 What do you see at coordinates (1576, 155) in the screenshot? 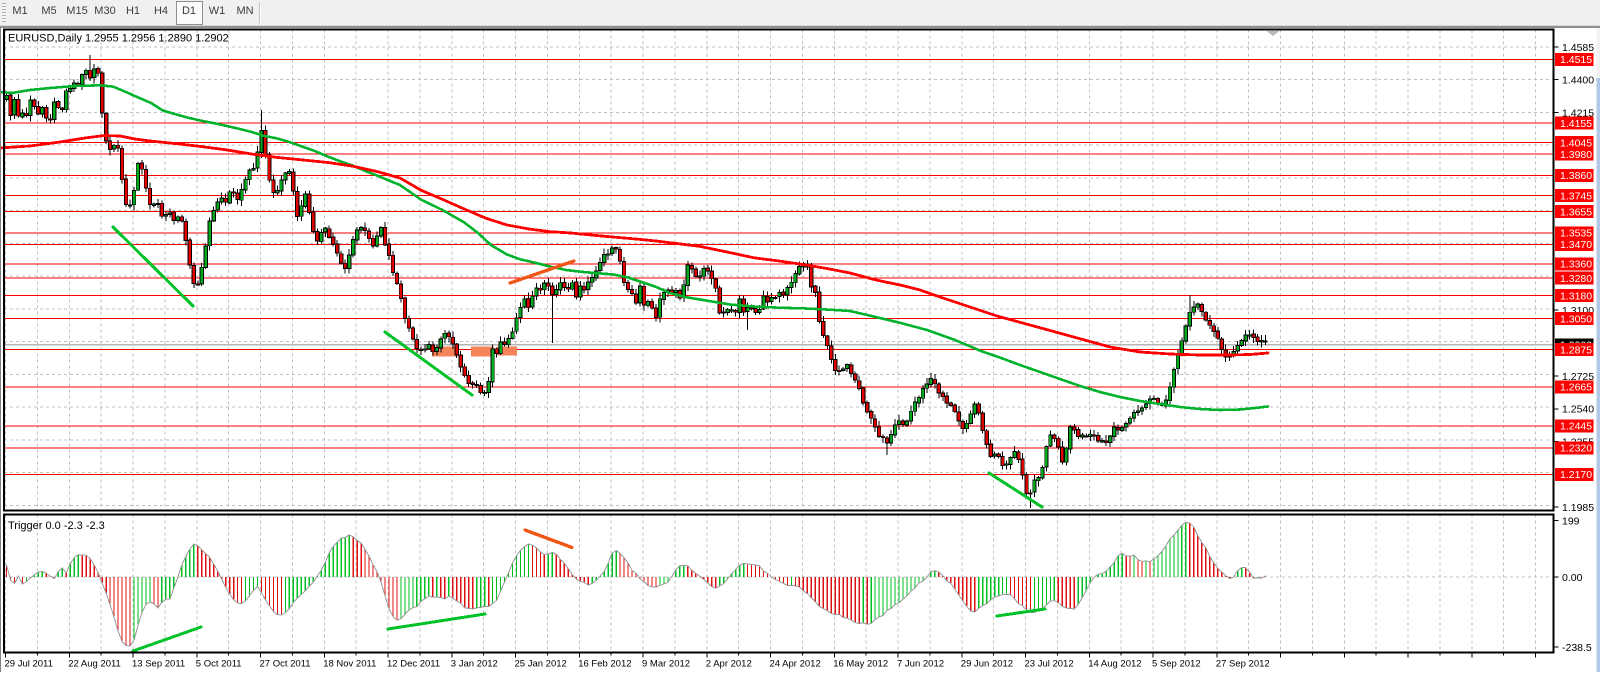
I see `svg-text: 1.3980` at bounding box center [1576, 155].